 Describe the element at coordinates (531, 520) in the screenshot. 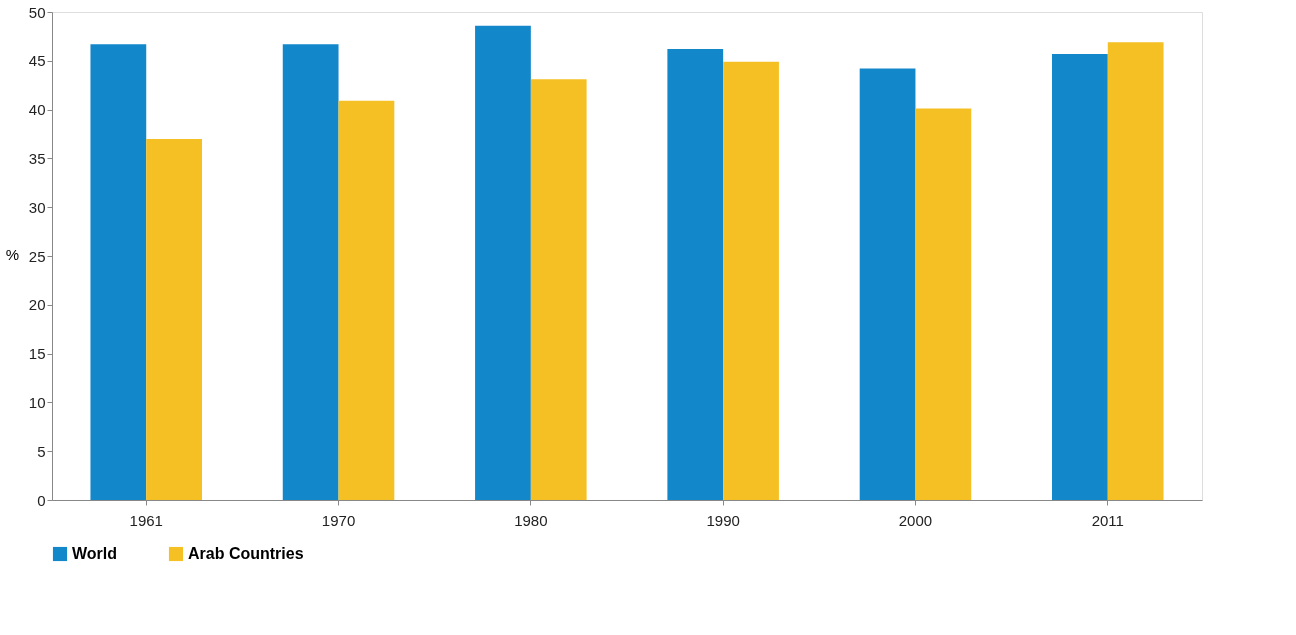

I see `x-tick-label: 1980` at that location.